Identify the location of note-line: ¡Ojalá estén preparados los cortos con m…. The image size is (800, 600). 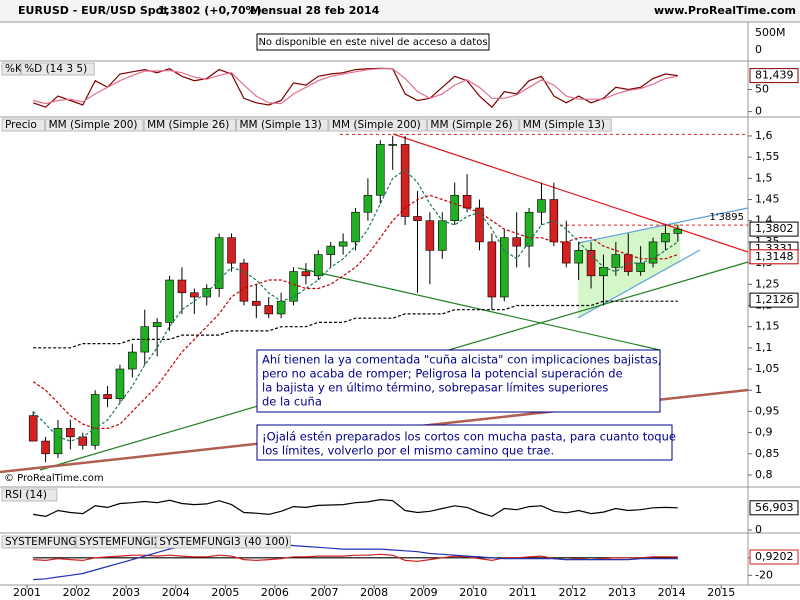
(469, 437).